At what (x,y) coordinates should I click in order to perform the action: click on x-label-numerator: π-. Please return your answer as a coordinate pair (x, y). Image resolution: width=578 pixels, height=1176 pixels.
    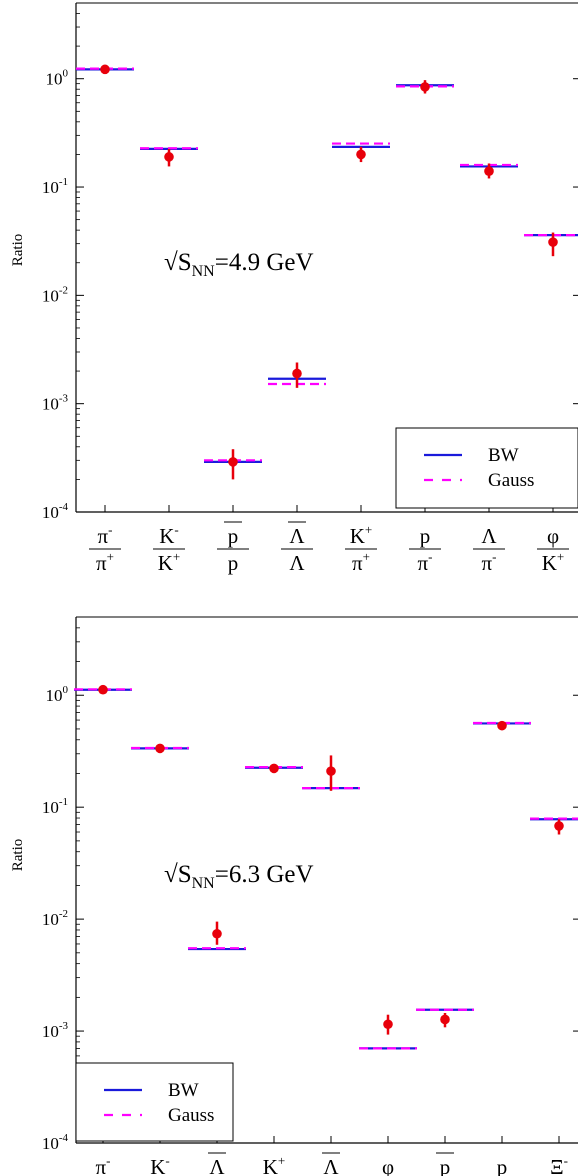
    Looking at the image, I should click on (103, 1164).